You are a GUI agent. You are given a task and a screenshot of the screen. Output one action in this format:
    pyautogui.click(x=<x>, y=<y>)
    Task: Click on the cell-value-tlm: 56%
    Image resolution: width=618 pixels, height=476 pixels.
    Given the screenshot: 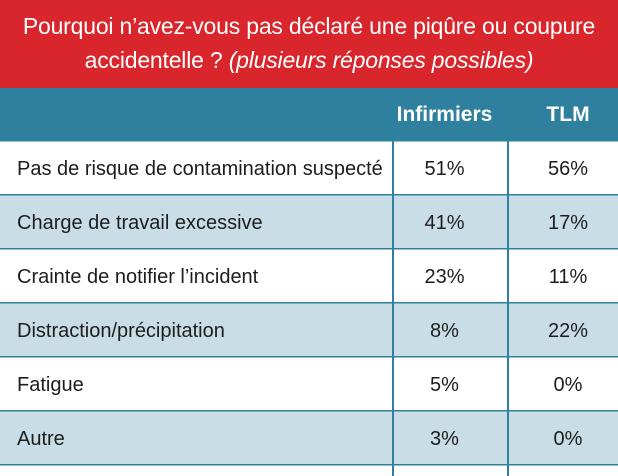 What is the action you would take?
    pyautogui.click(x=568, y=169)
    